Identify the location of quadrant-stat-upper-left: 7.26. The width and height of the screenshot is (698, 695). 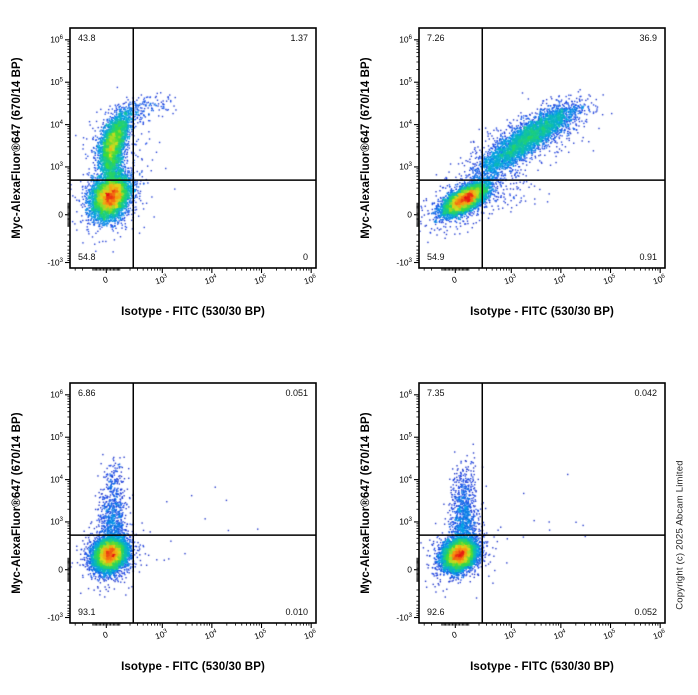
(436, 38).